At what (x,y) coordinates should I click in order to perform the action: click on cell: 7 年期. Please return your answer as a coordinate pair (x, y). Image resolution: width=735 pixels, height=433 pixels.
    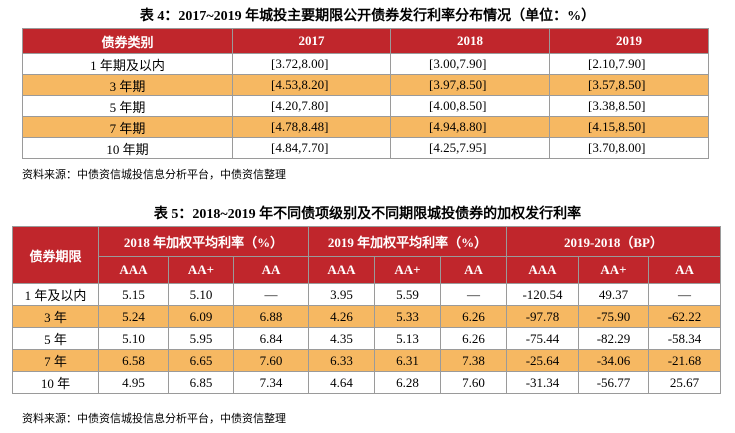
    Looking at the image, I should click on (127, 127).